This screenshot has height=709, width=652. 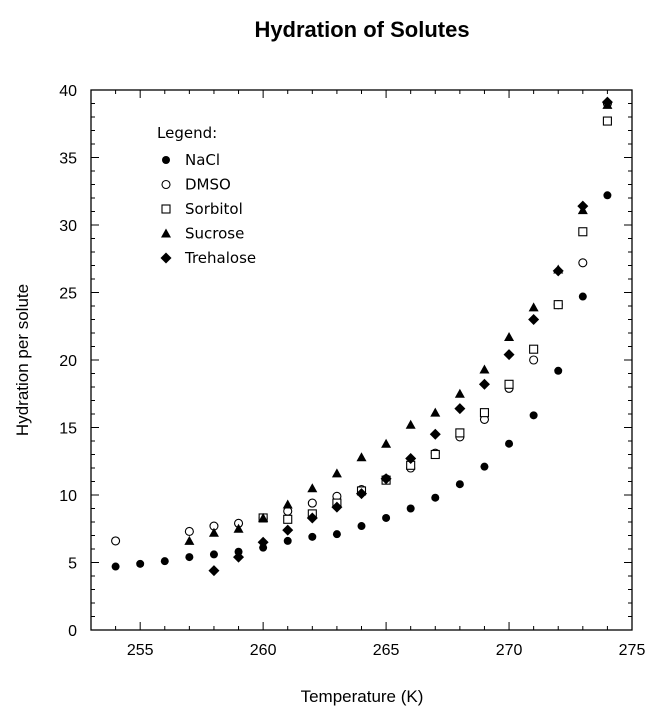 I want to click on legend-label-sucrose: Sucrose, so click(x=214, y=234).